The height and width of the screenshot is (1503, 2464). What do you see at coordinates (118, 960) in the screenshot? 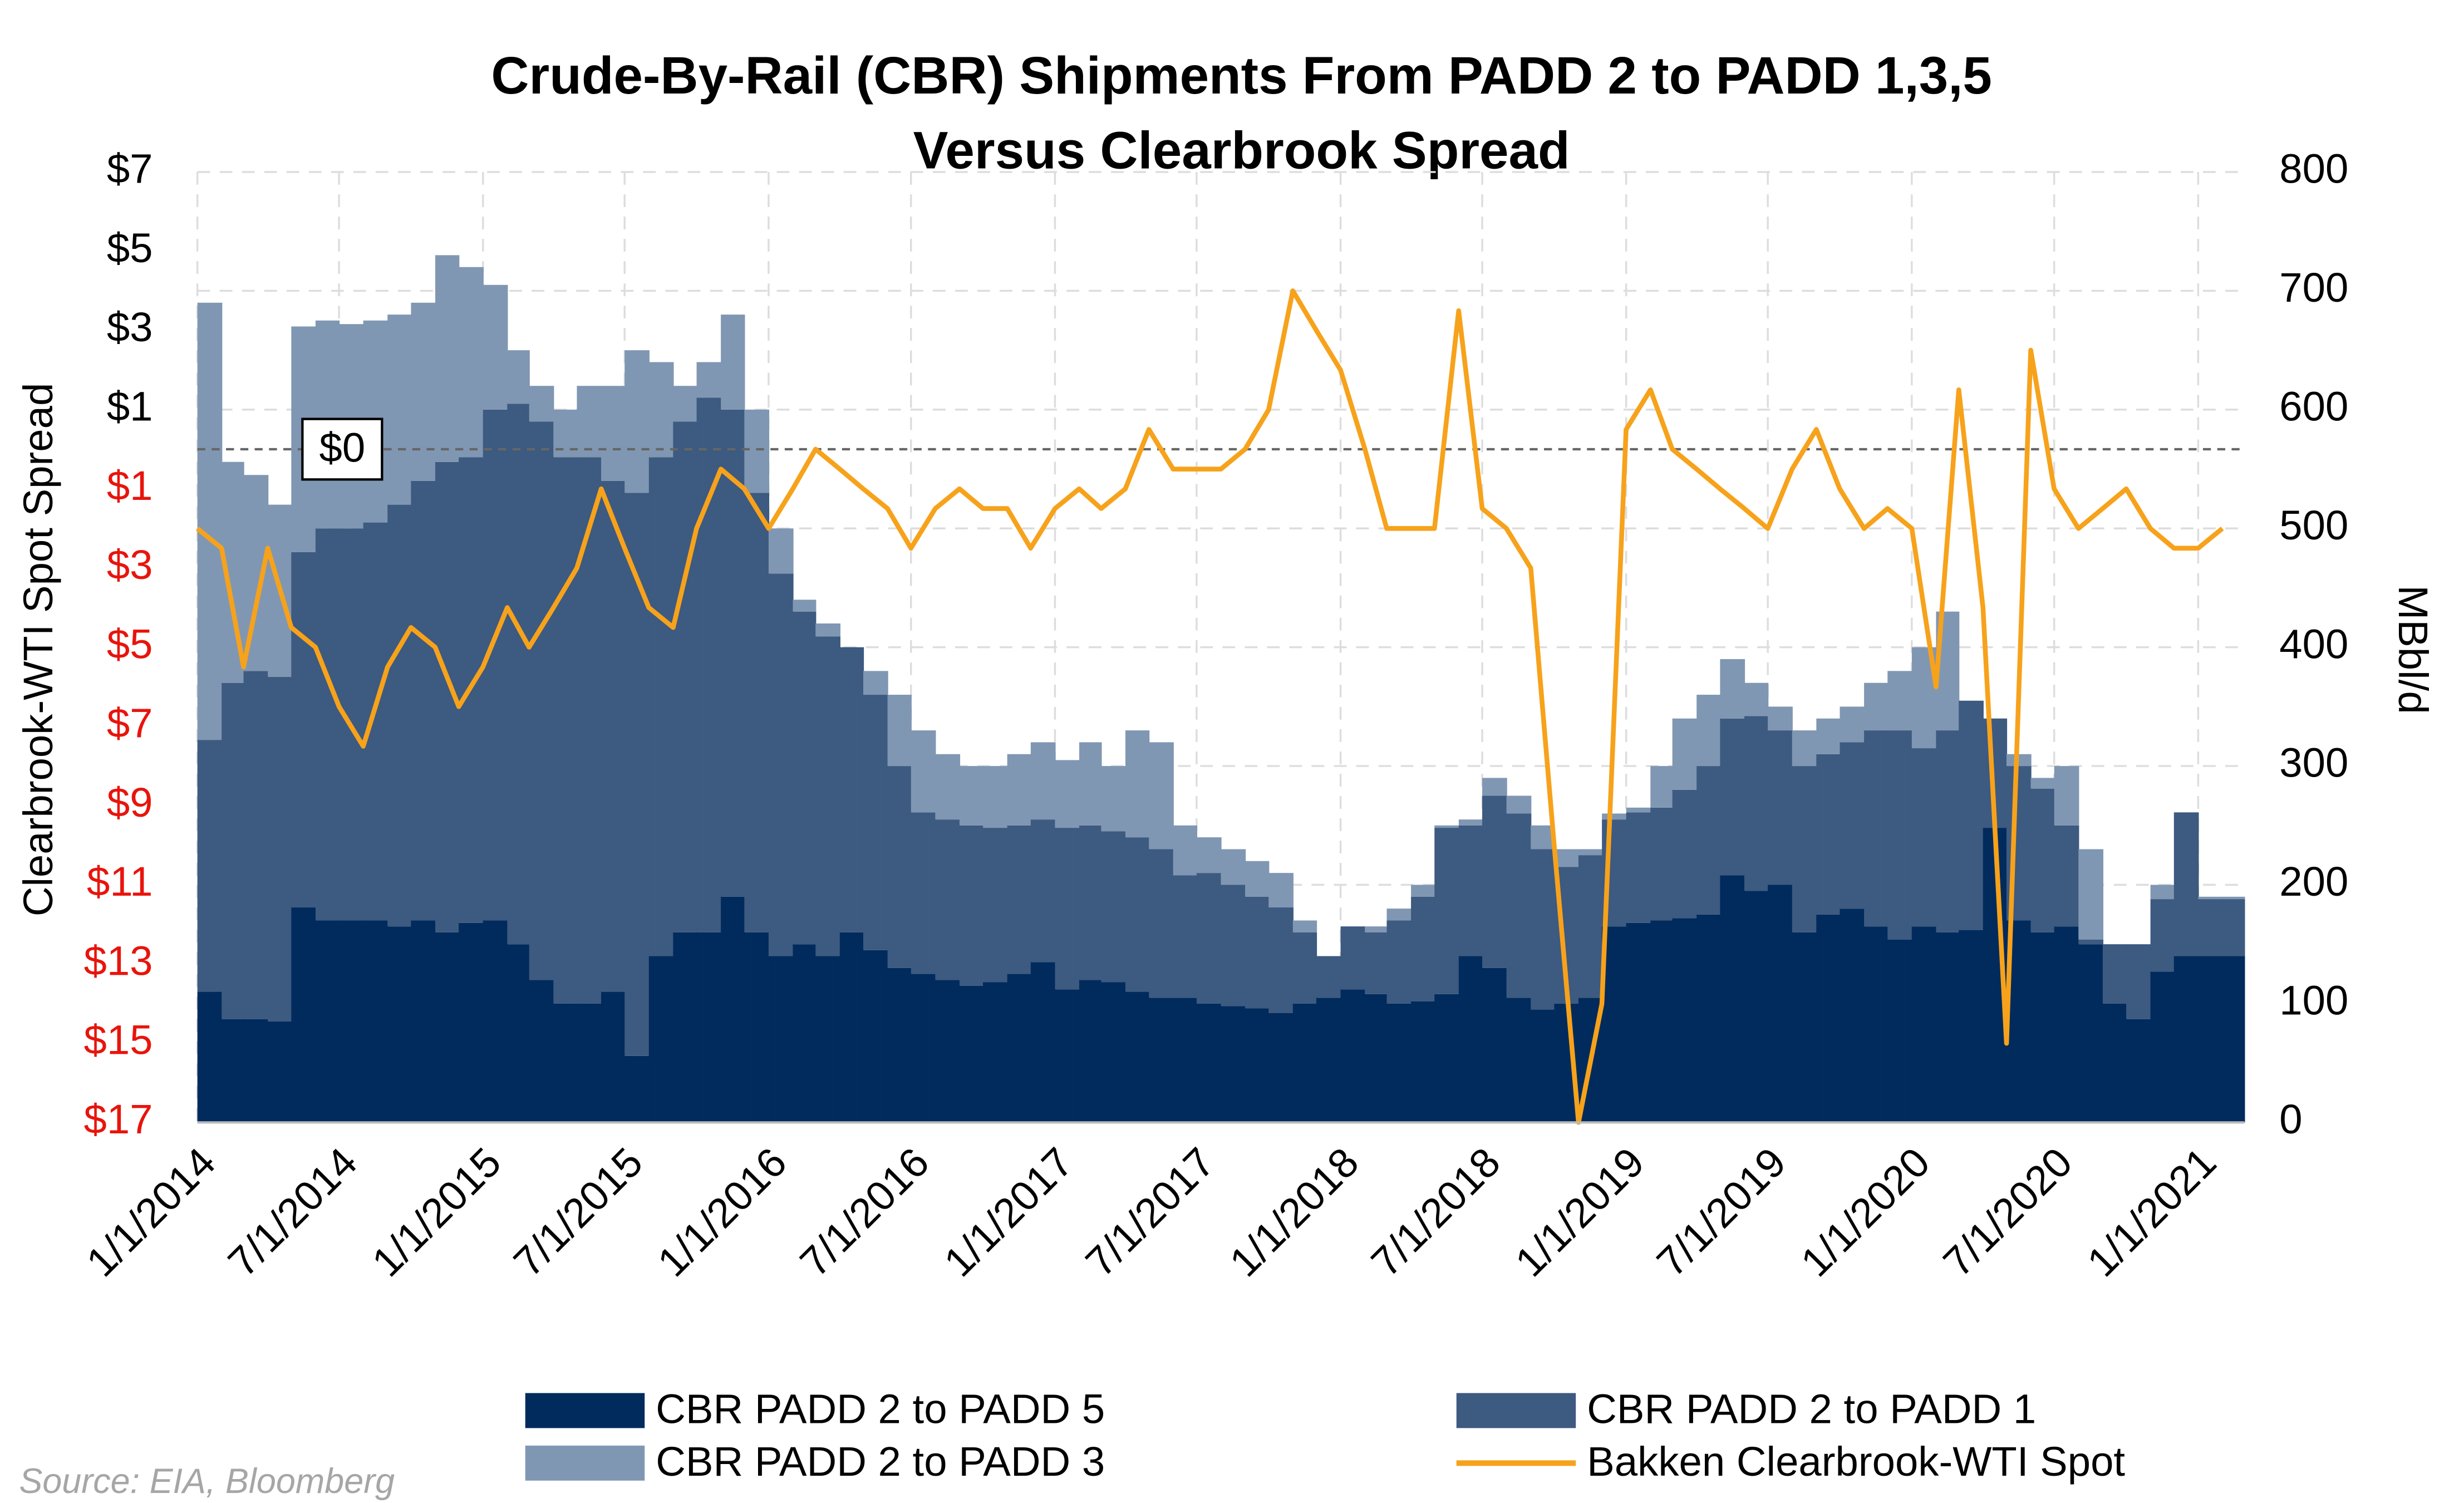
I see `y-tick-label: $13` at bounding box center [118, 960].